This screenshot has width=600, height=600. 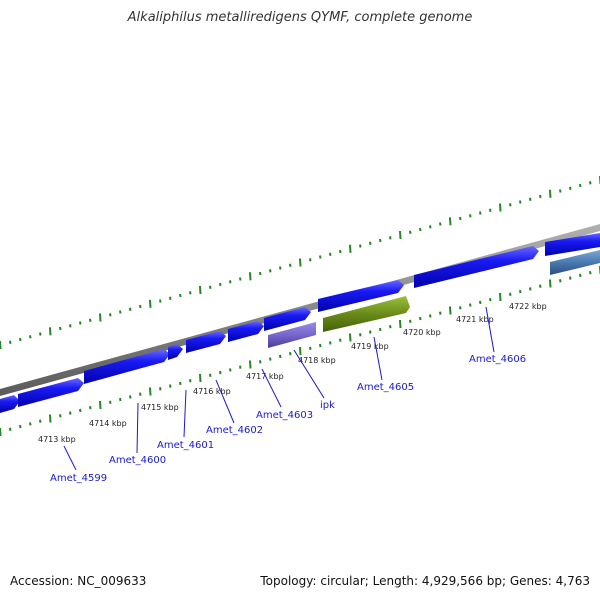 I want to click on kbp-label: 4721 kbp, so click(x=475, y=319).